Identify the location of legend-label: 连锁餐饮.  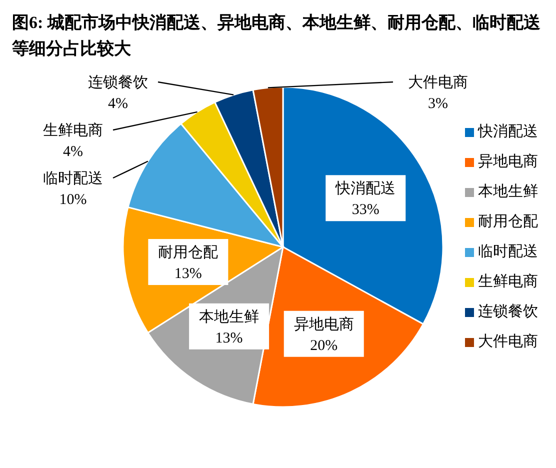
(508, 312).